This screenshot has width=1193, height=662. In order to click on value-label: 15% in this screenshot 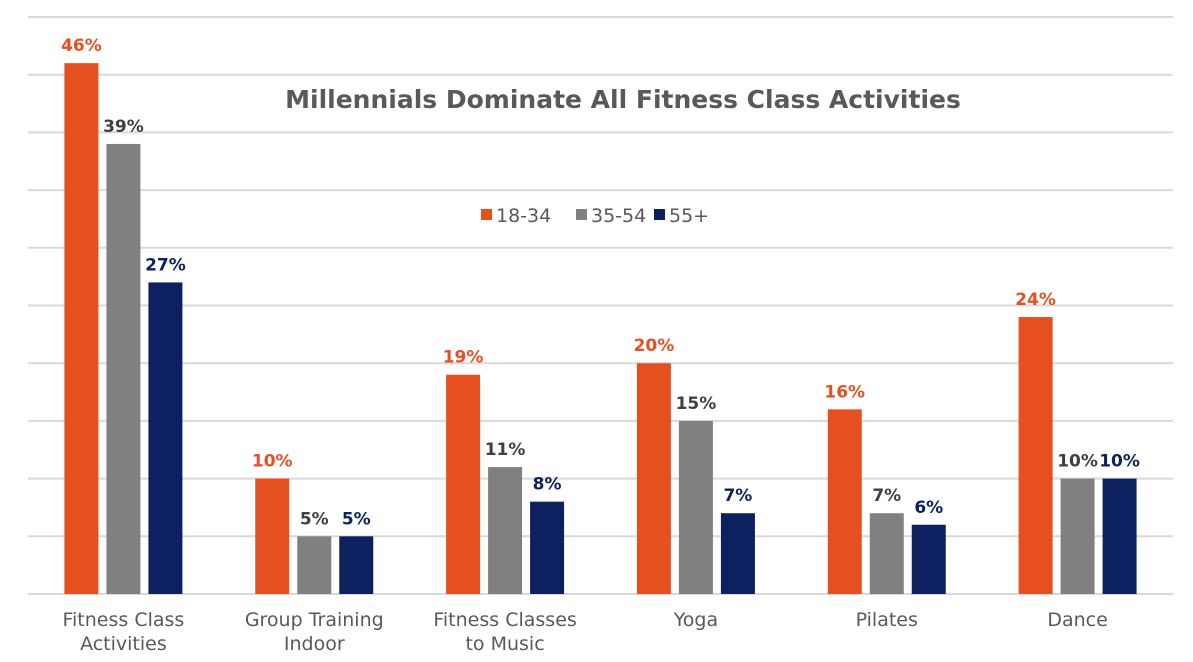, I will do `click(696, 404)`.